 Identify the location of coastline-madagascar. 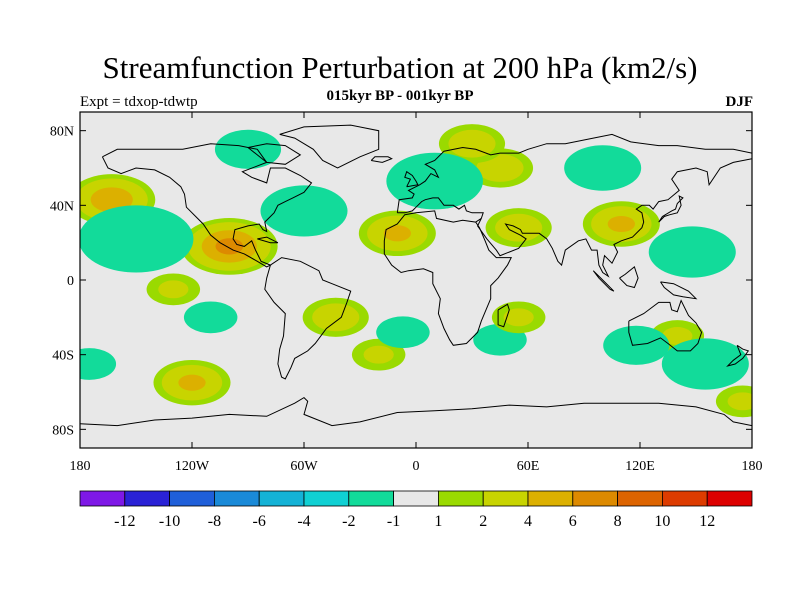
(503, 315).